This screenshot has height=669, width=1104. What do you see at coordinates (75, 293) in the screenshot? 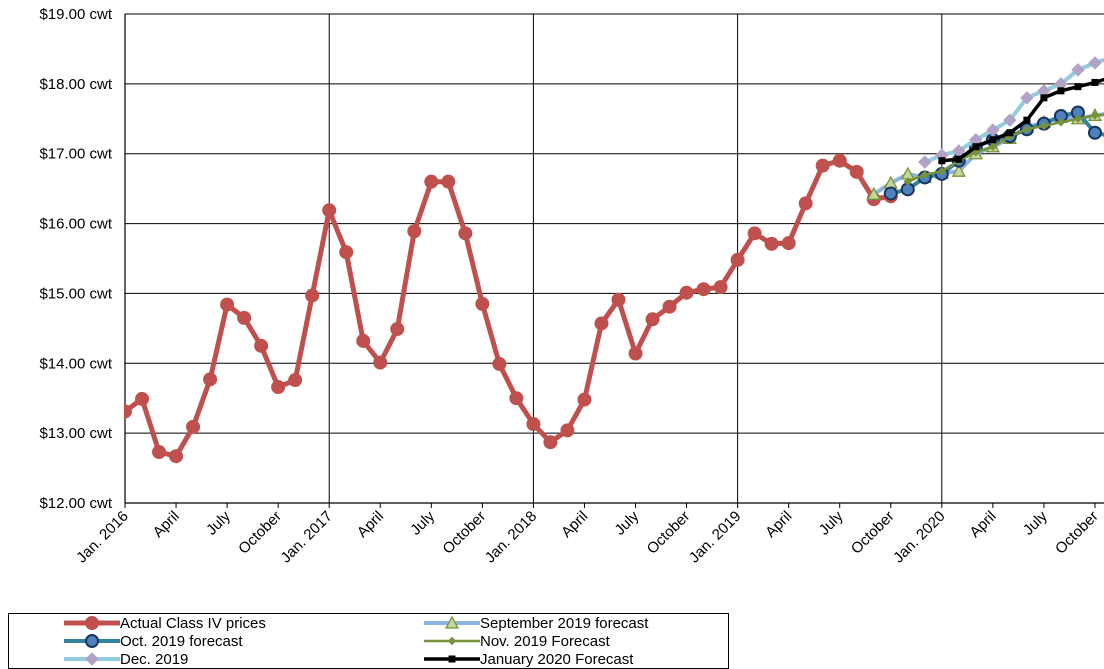
I see `y-tick-label: $15.00 cwt` at bounding box center [75, 293].